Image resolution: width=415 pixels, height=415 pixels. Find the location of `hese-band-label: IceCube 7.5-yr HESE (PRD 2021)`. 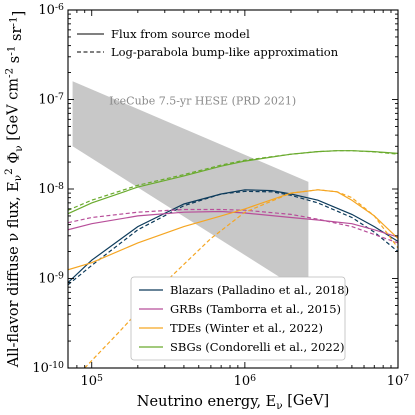

hese-band-label: IceCube 7.5-yr HESE (PRD 2021) is located at coordinates (202, 100).